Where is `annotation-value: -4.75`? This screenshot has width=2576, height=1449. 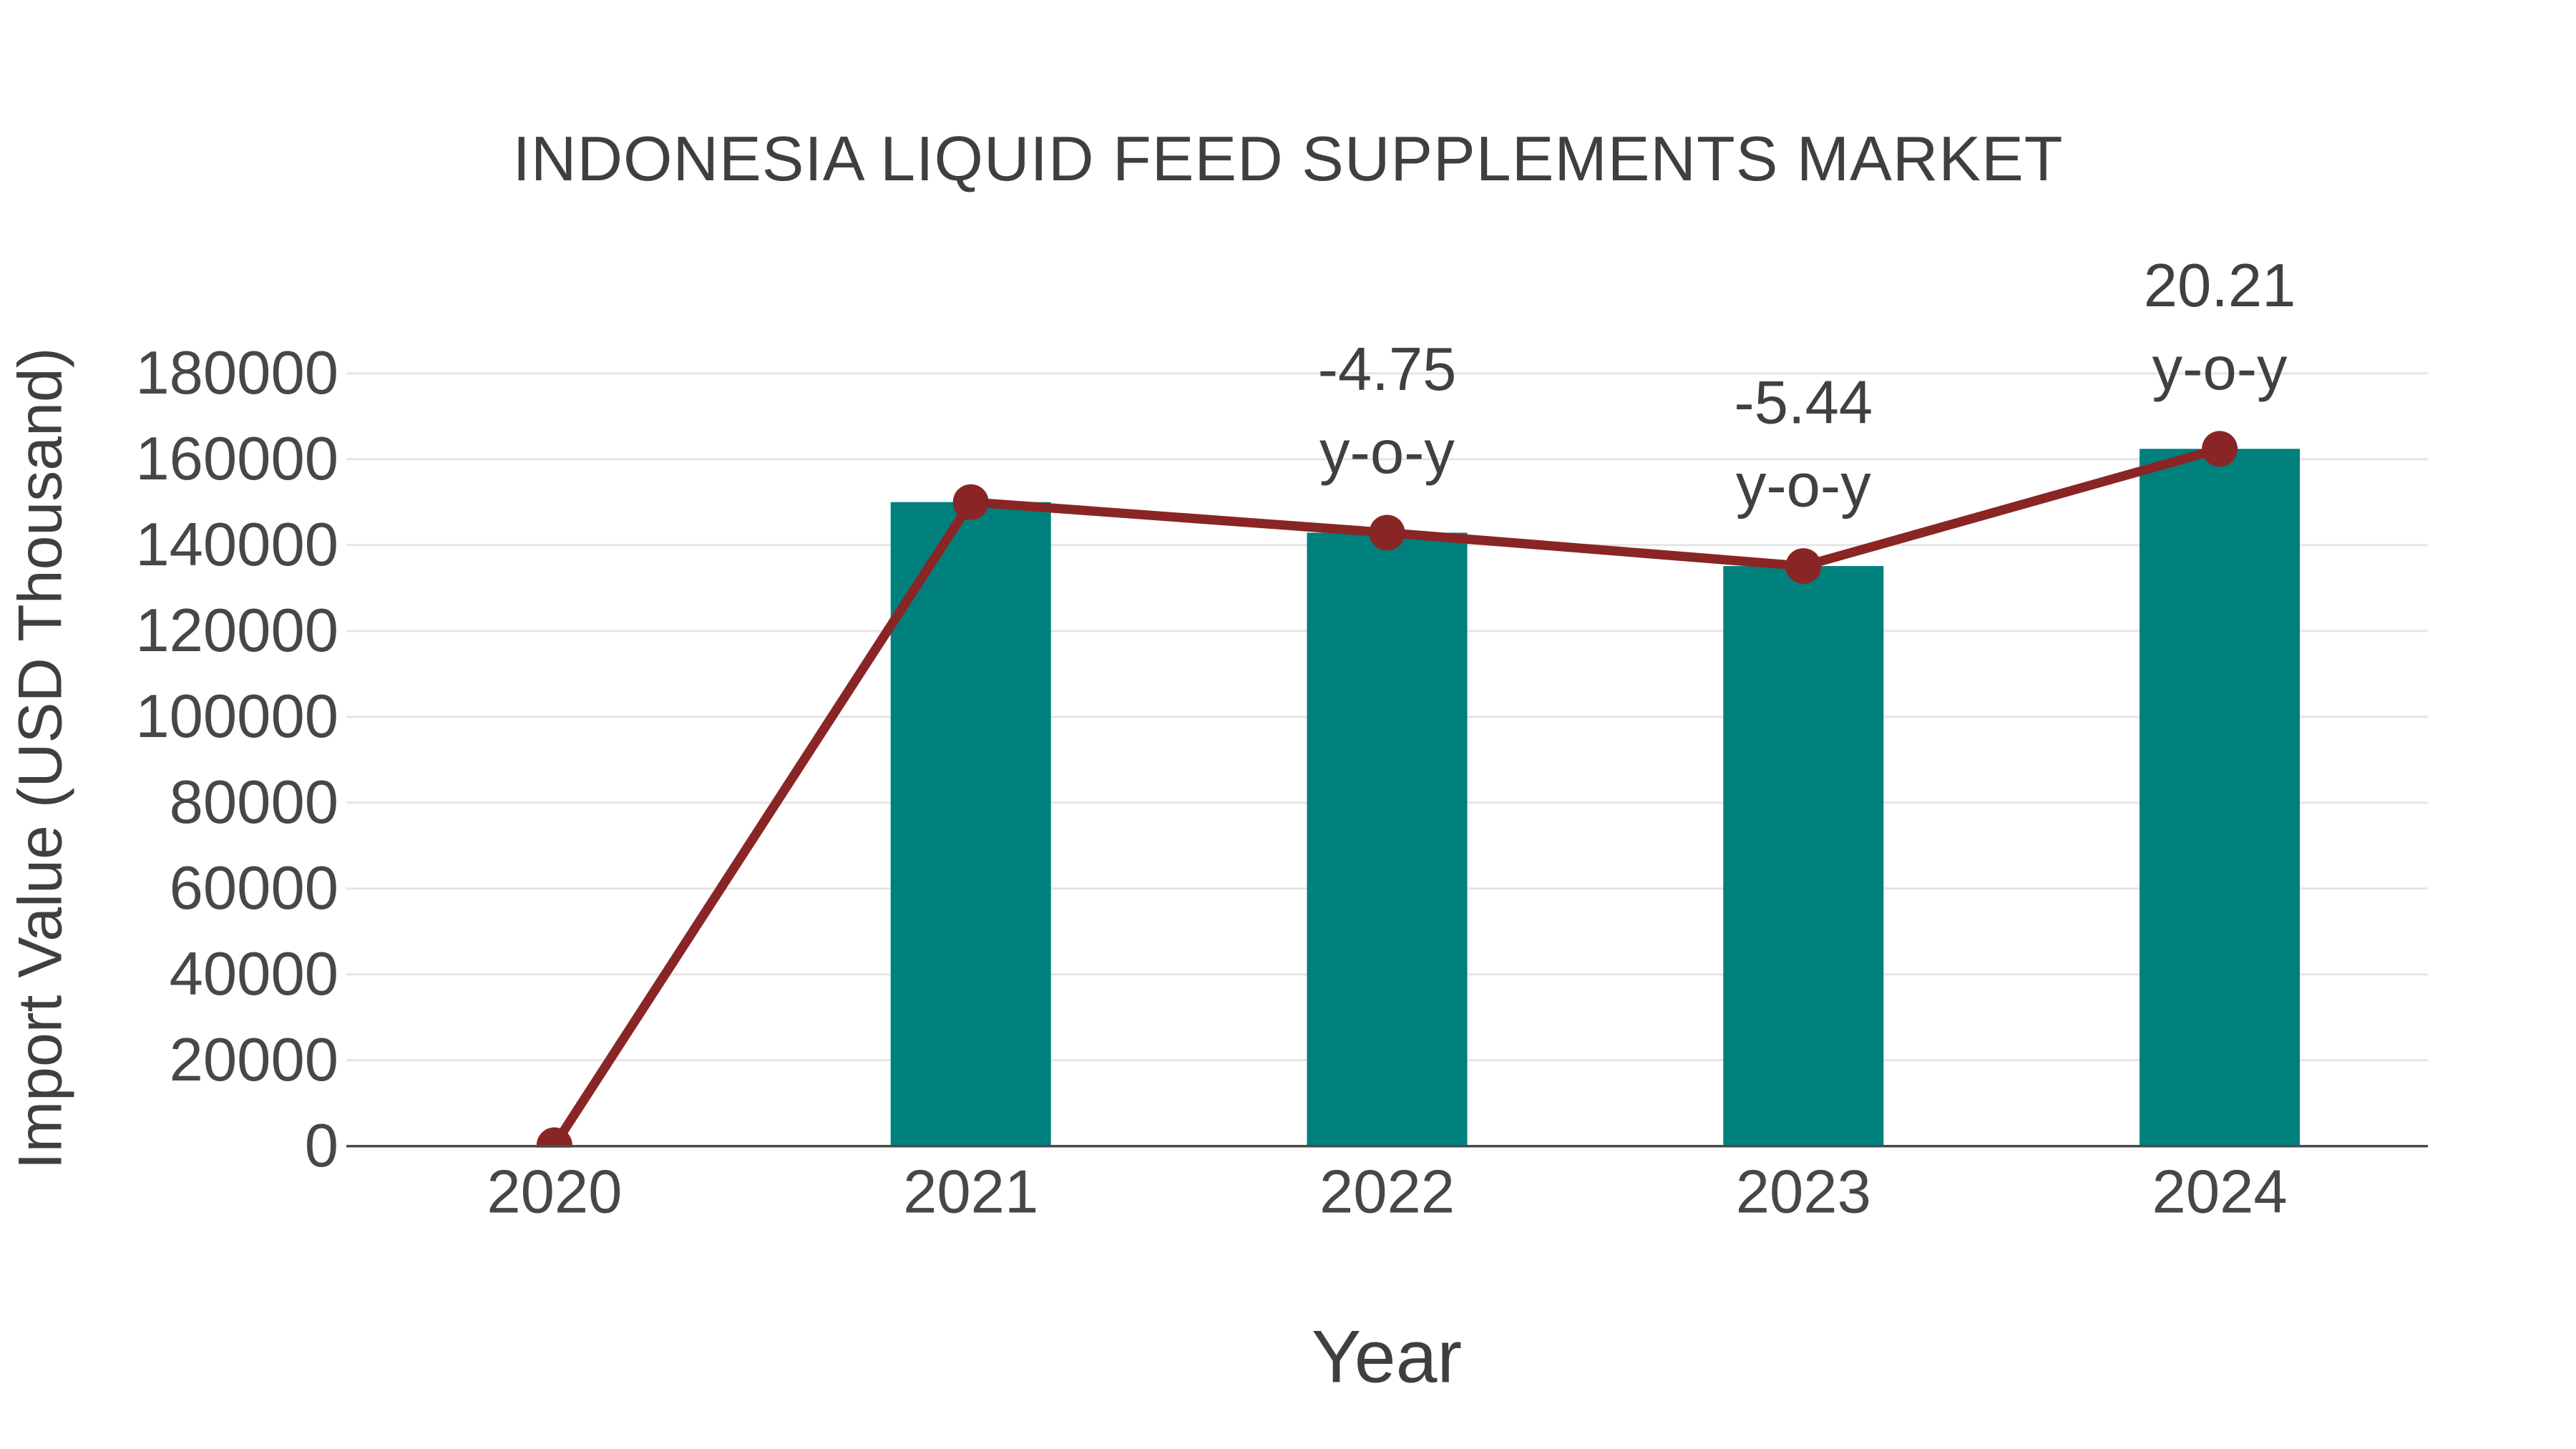 annotation-value: -4.75 is located at coordinates (1387, 370).